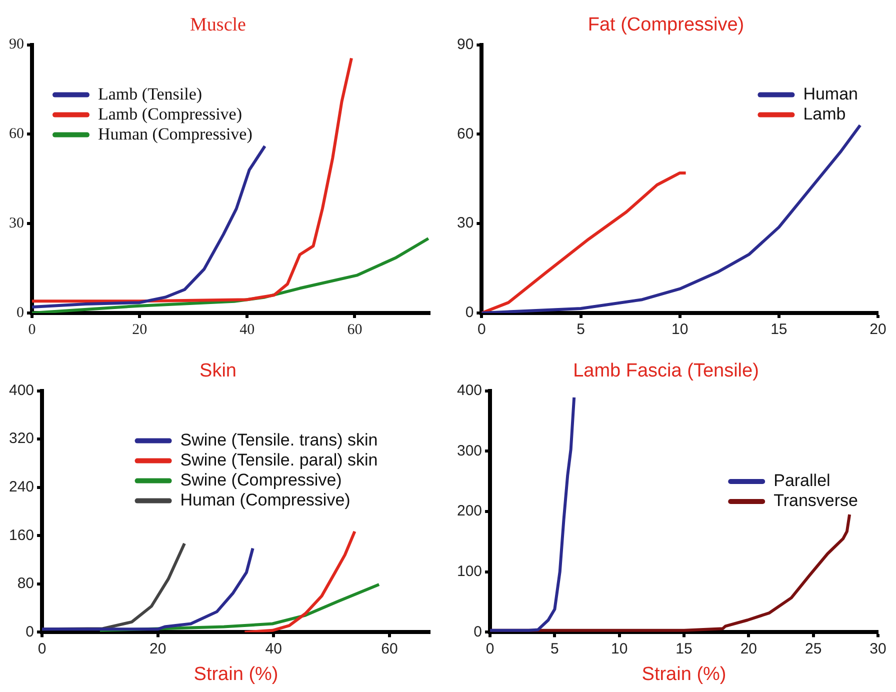 The image size is (896, 692). Describe the element at coordinates (218, 371) in the screenshot. I see `chart-title: Skin` at that location.